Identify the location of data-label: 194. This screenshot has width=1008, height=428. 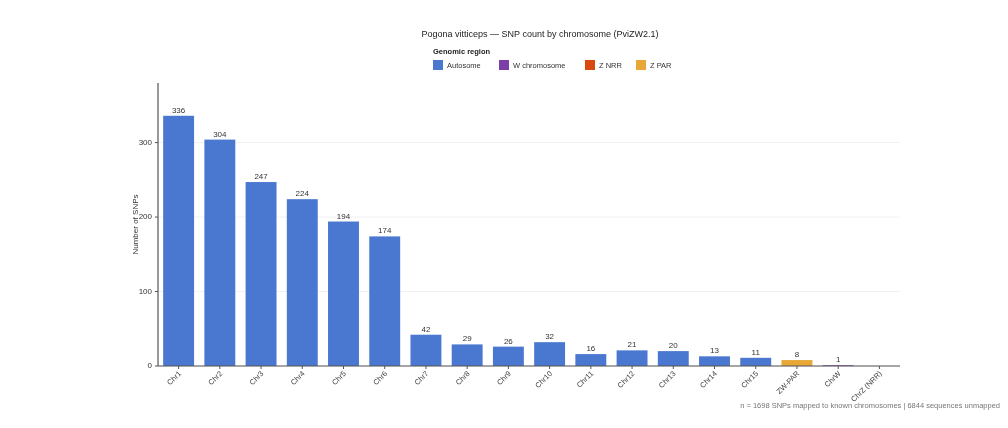
(343, 216).